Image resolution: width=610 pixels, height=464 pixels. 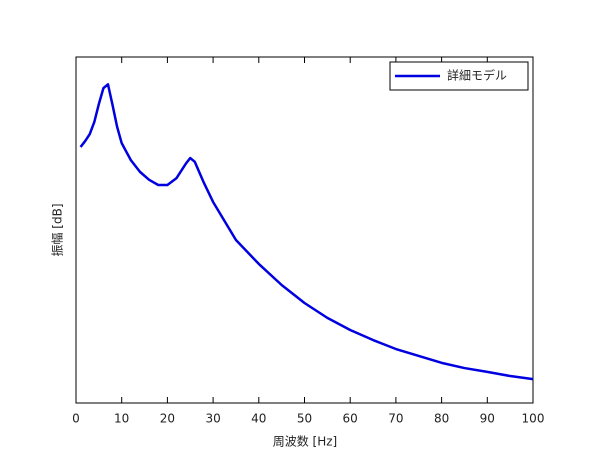 What do you see at coordinates (57, 229) in the screenshot?
I see `y-axis-label: 振幅 [dB]` at bounding box center [57, 229].